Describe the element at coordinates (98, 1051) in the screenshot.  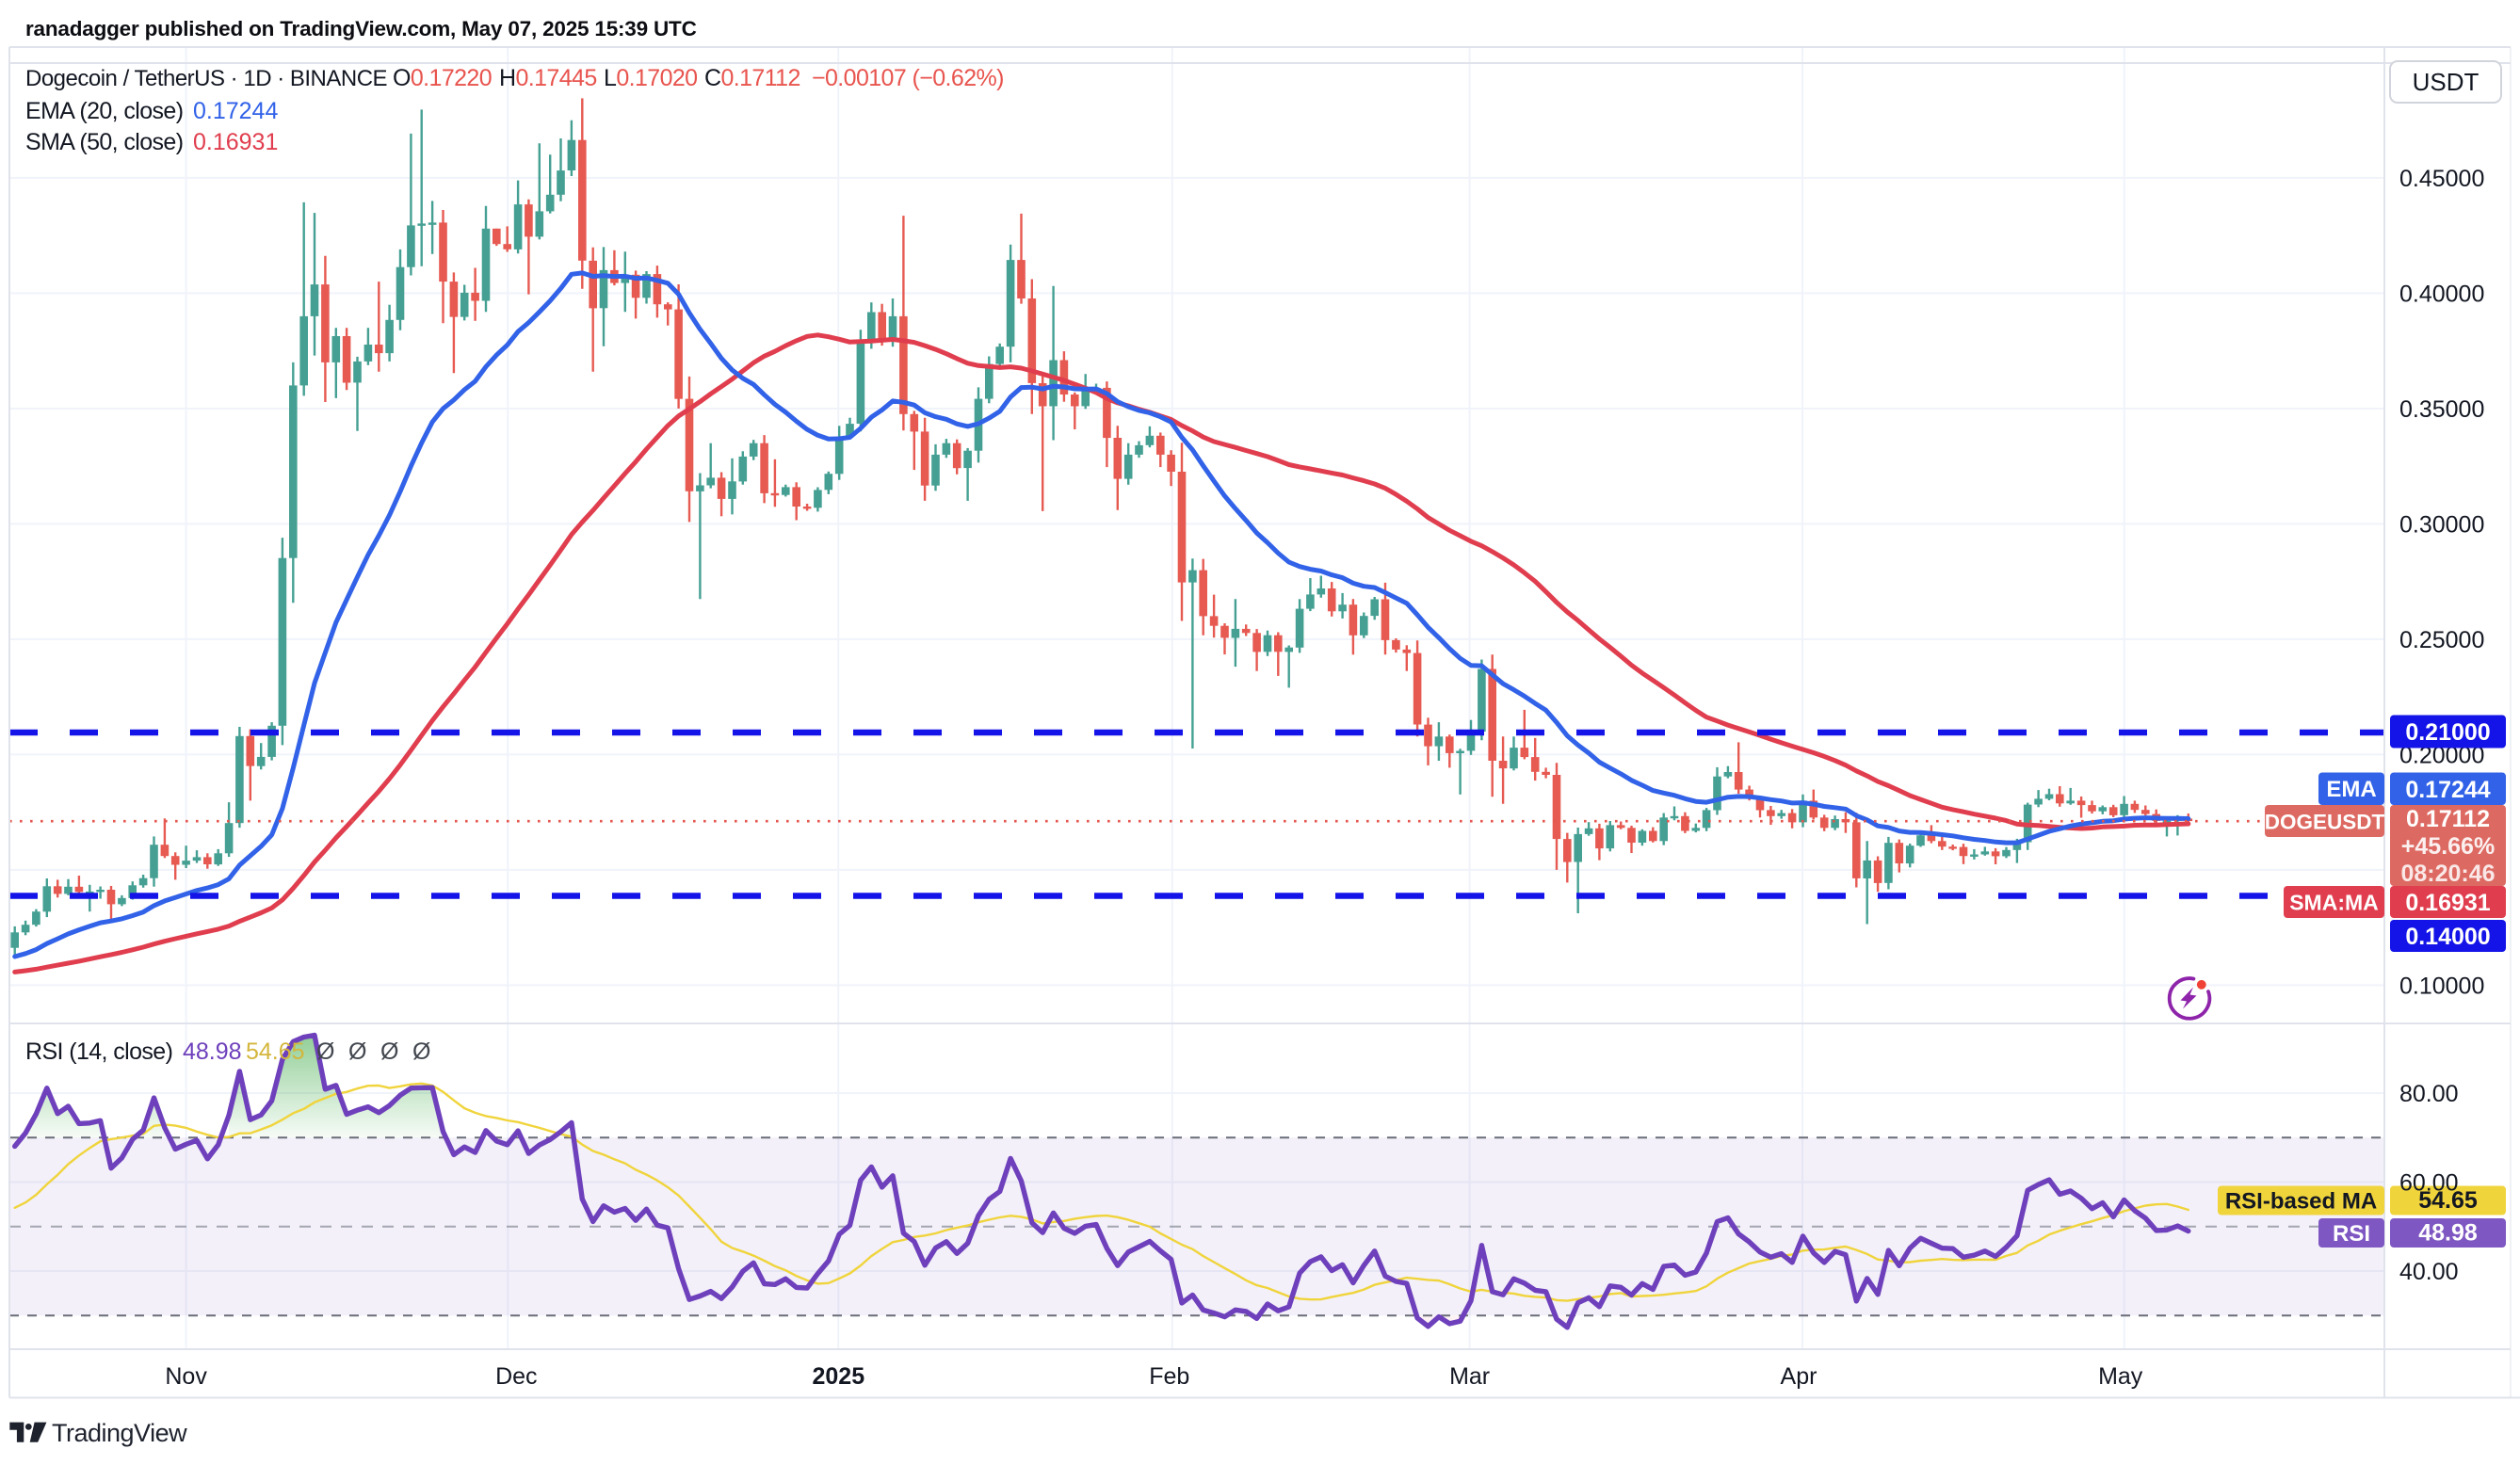
I see `svg-text: RSI (14, close)` at that location.